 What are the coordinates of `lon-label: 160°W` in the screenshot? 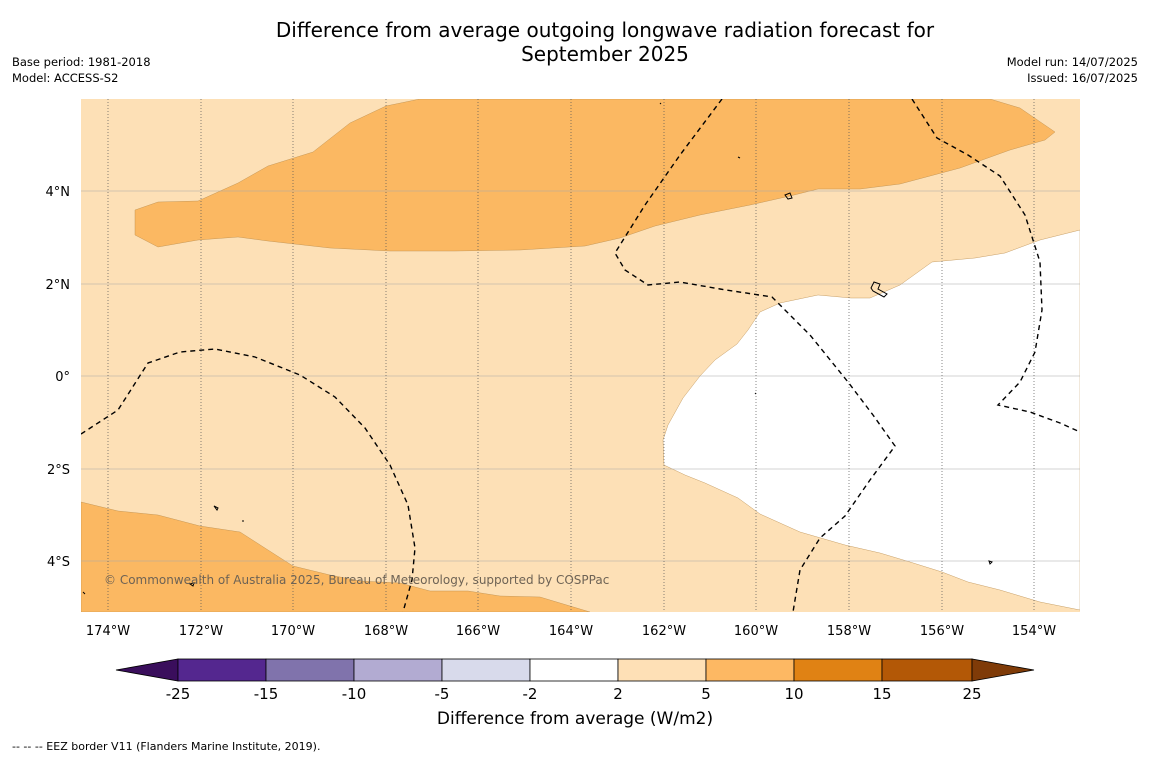 It's located at (756, 631).